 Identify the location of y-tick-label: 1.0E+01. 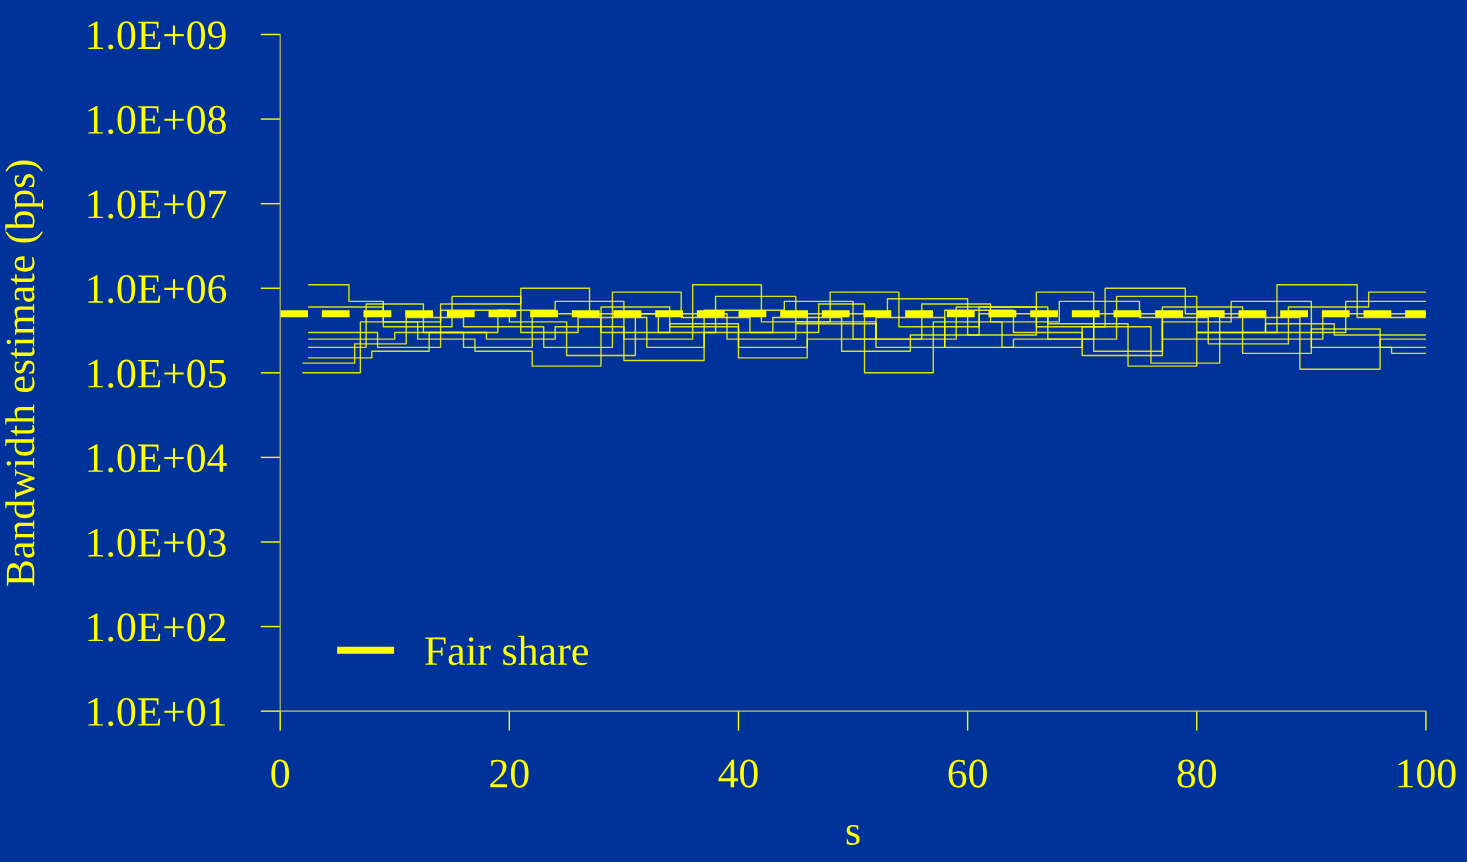
(156, 712).